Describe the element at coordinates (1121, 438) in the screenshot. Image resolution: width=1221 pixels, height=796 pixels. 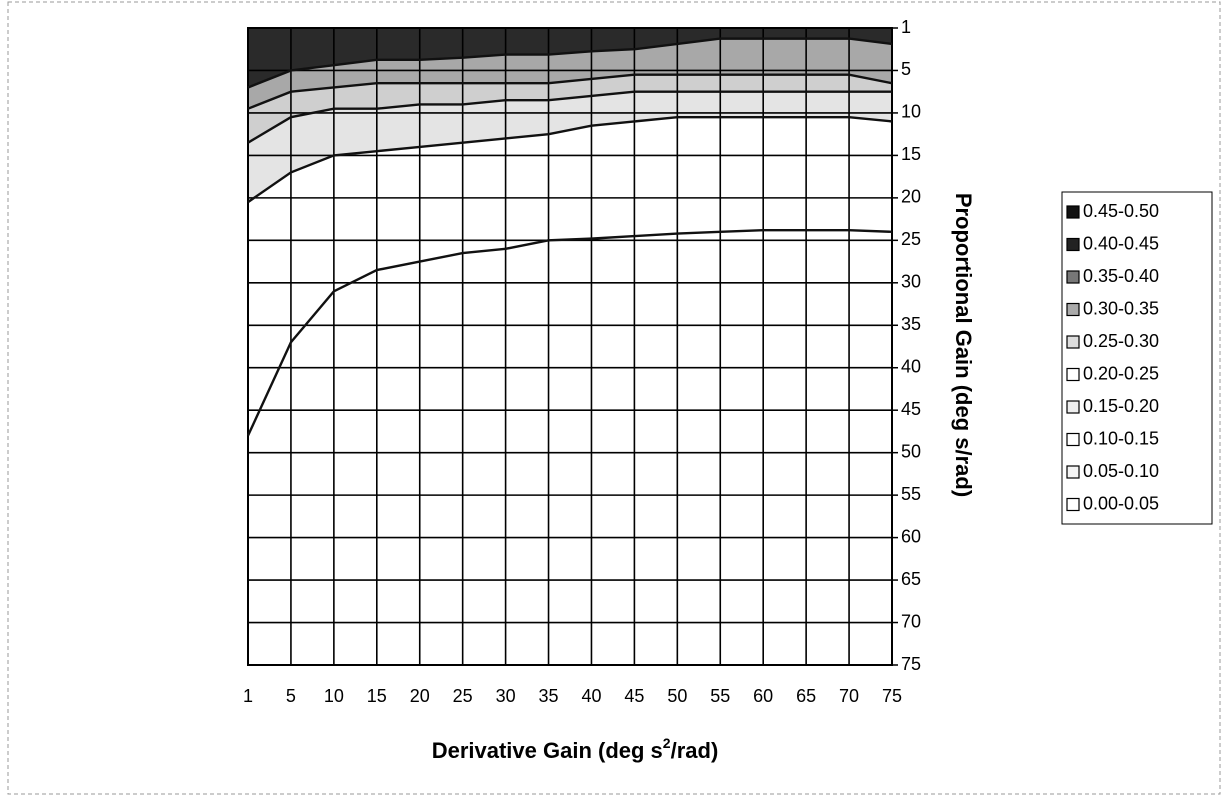
I see `legend-label: 0.10-0.15` at that location.